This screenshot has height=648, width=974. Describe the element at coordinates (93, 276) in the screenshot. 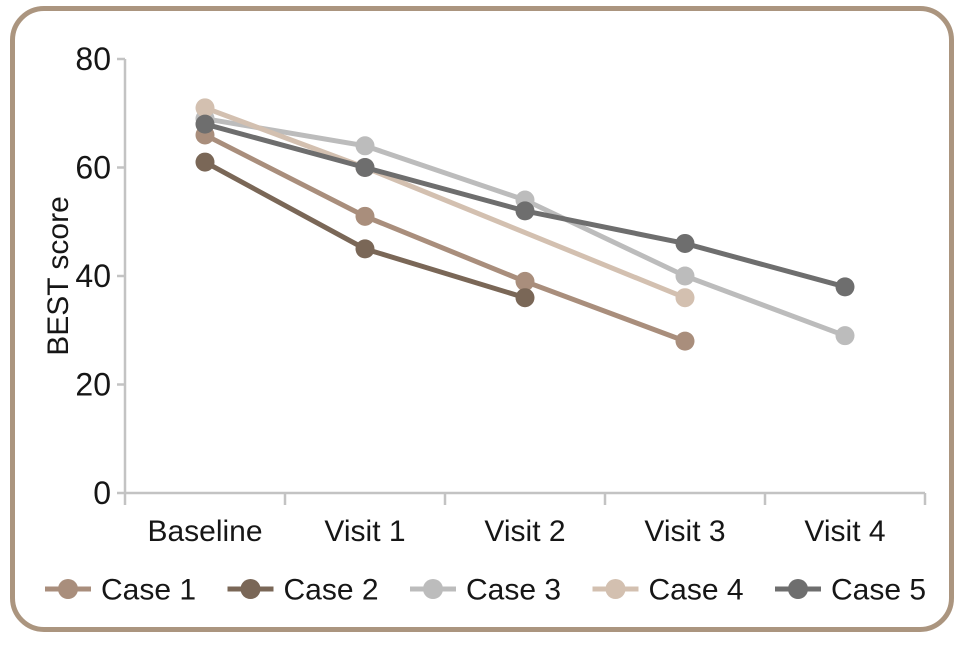

I see `y-tick-label: 40` at that location.